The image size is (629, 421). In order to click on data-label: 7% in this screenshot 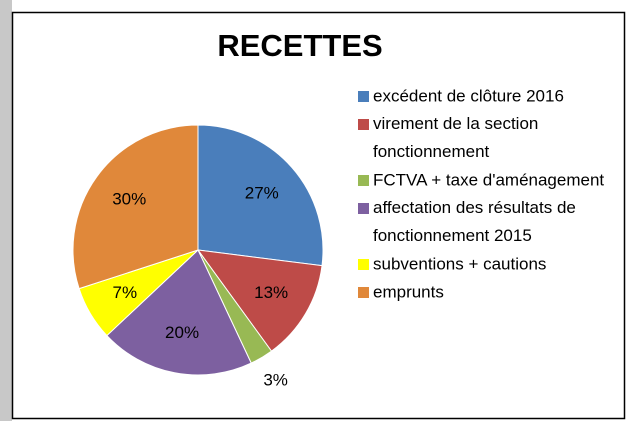, I will do `click(125, 292)`.